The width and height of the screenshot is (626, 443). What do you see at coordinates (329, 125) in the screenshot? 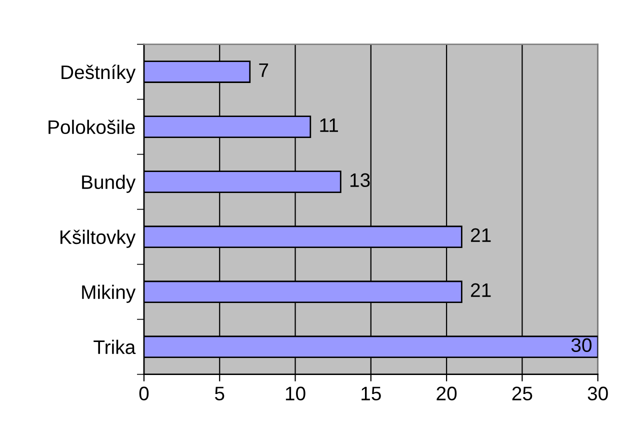
I see `data-label: 11` at bounding box center [329, 125].